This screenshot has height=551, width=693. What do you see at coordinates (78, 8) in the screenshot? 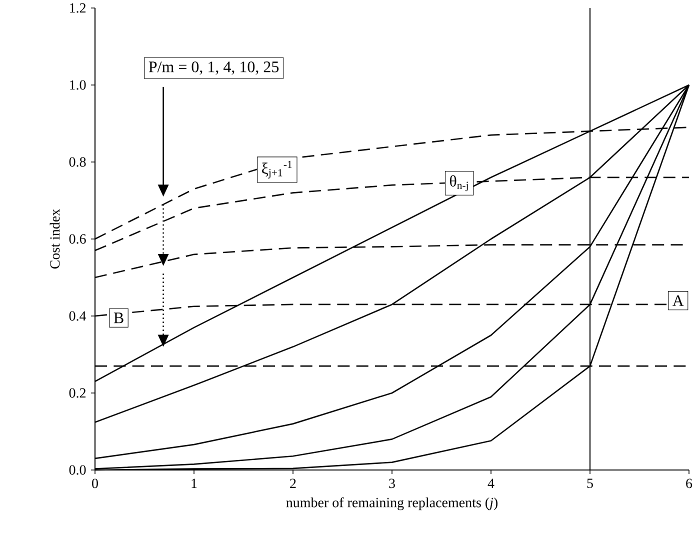
I see `y-tick-label: 1.2` at bounding box center [78, 8].